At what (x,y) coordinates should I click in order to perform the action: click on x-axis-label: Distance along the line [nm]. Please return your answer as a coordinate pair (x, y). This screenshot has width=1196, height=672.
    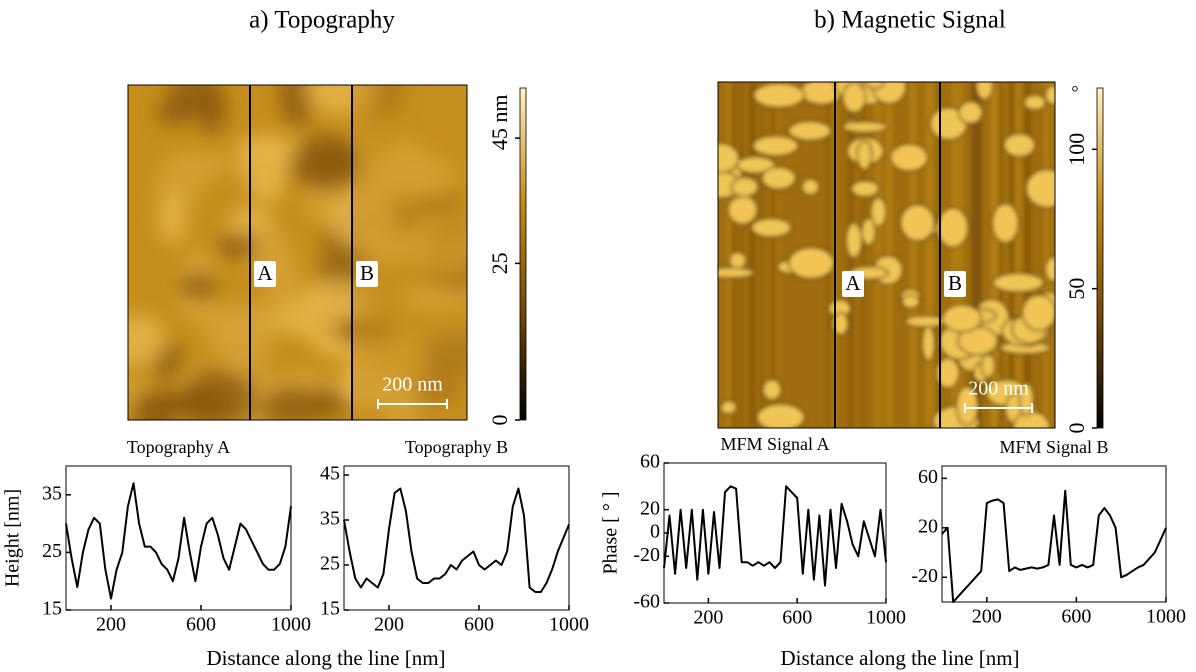
    Looking at the image, I should click on (325, 658).